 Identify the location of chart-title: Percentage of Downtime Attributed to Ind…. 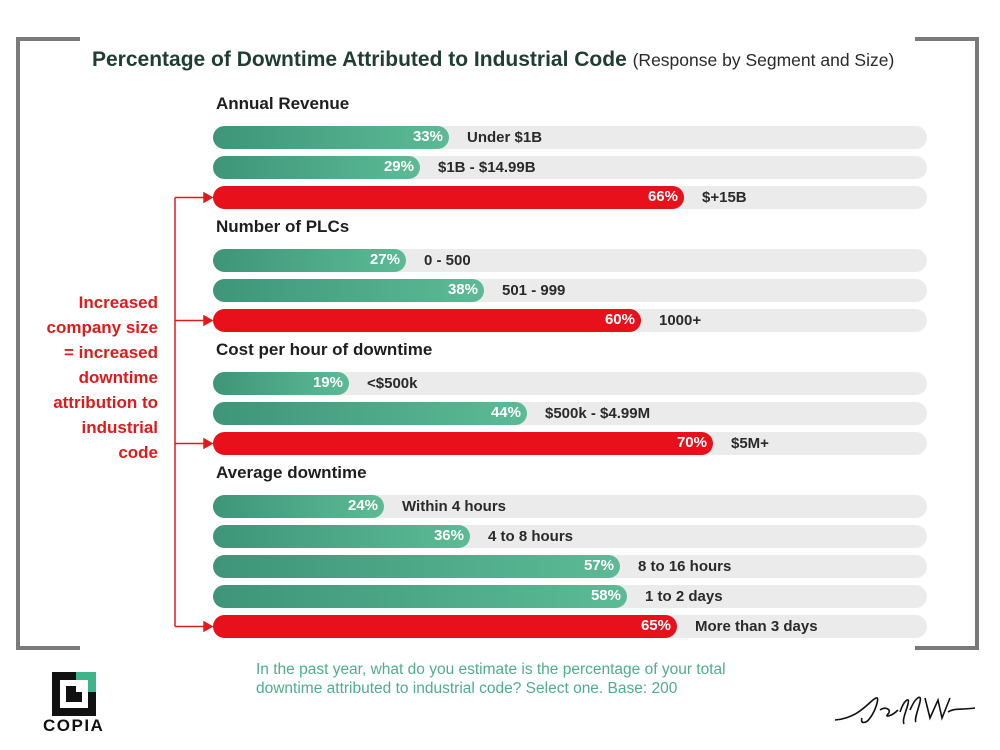
(493, 59).